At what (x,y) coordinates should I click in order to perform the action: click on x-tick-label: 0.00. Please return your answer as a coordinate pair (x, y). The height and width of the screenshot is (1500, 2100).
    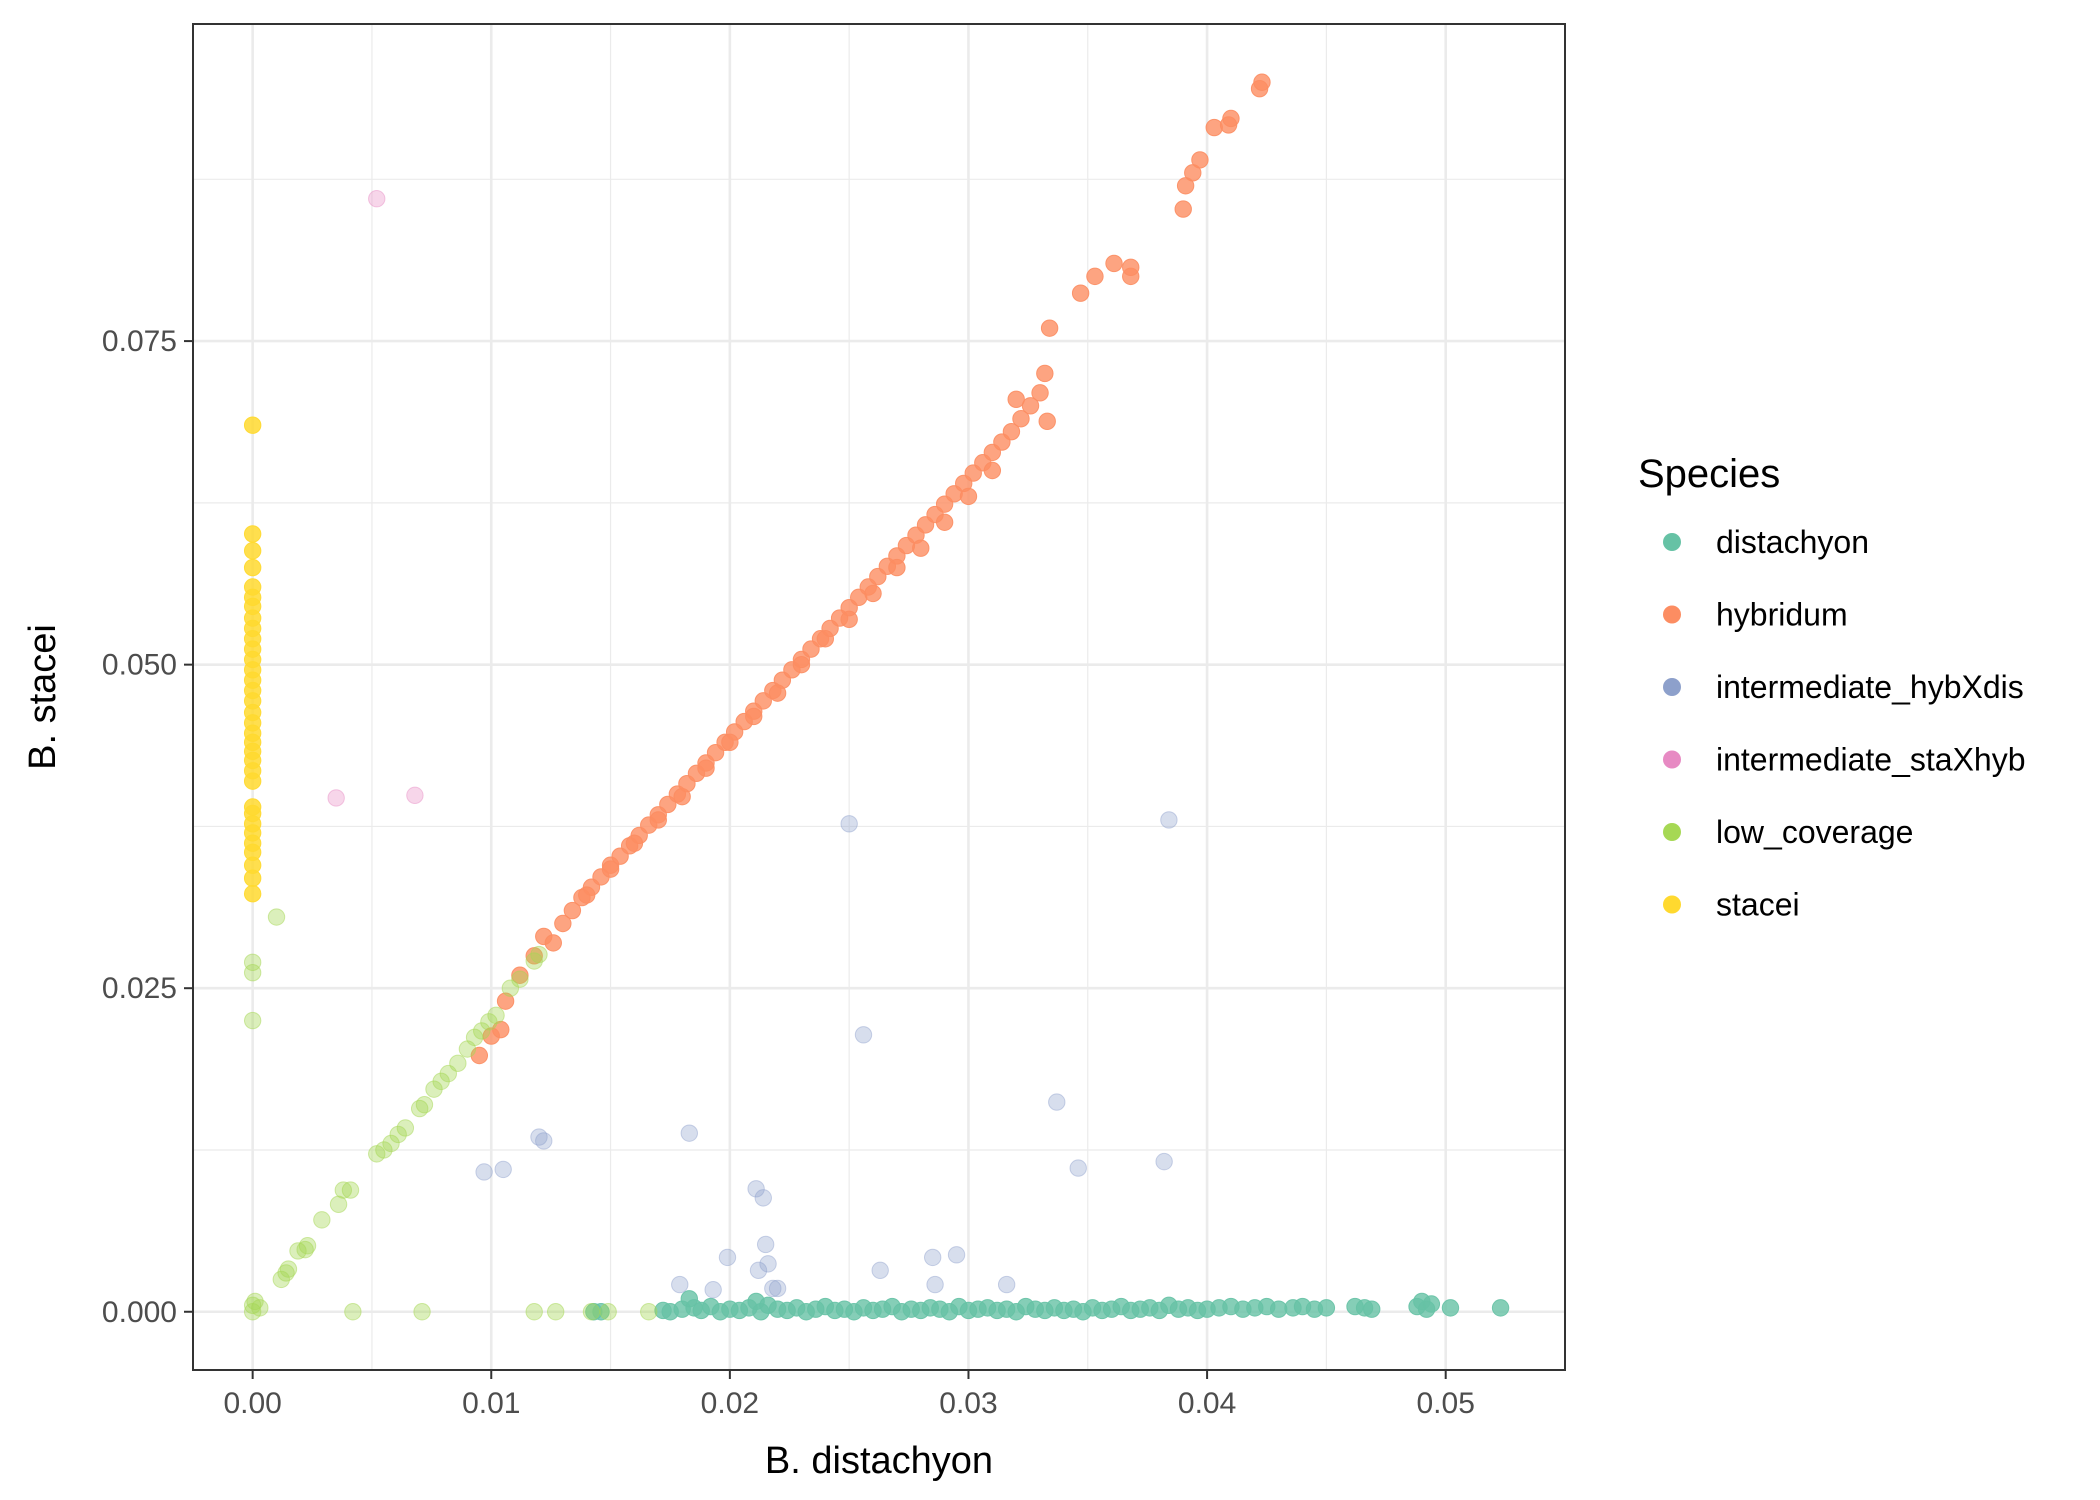
    Looking at the image, I should click on (252, 1403).